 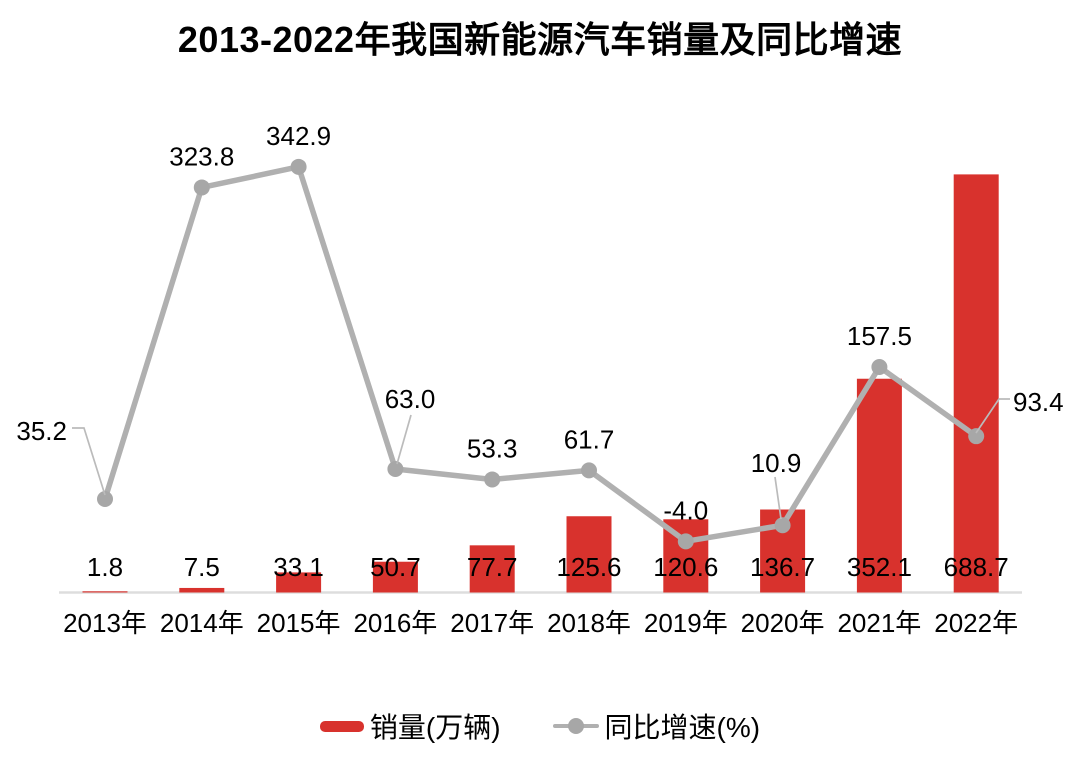 I want to click on growth-value-label: 35.2, so click(x=41, y=431).